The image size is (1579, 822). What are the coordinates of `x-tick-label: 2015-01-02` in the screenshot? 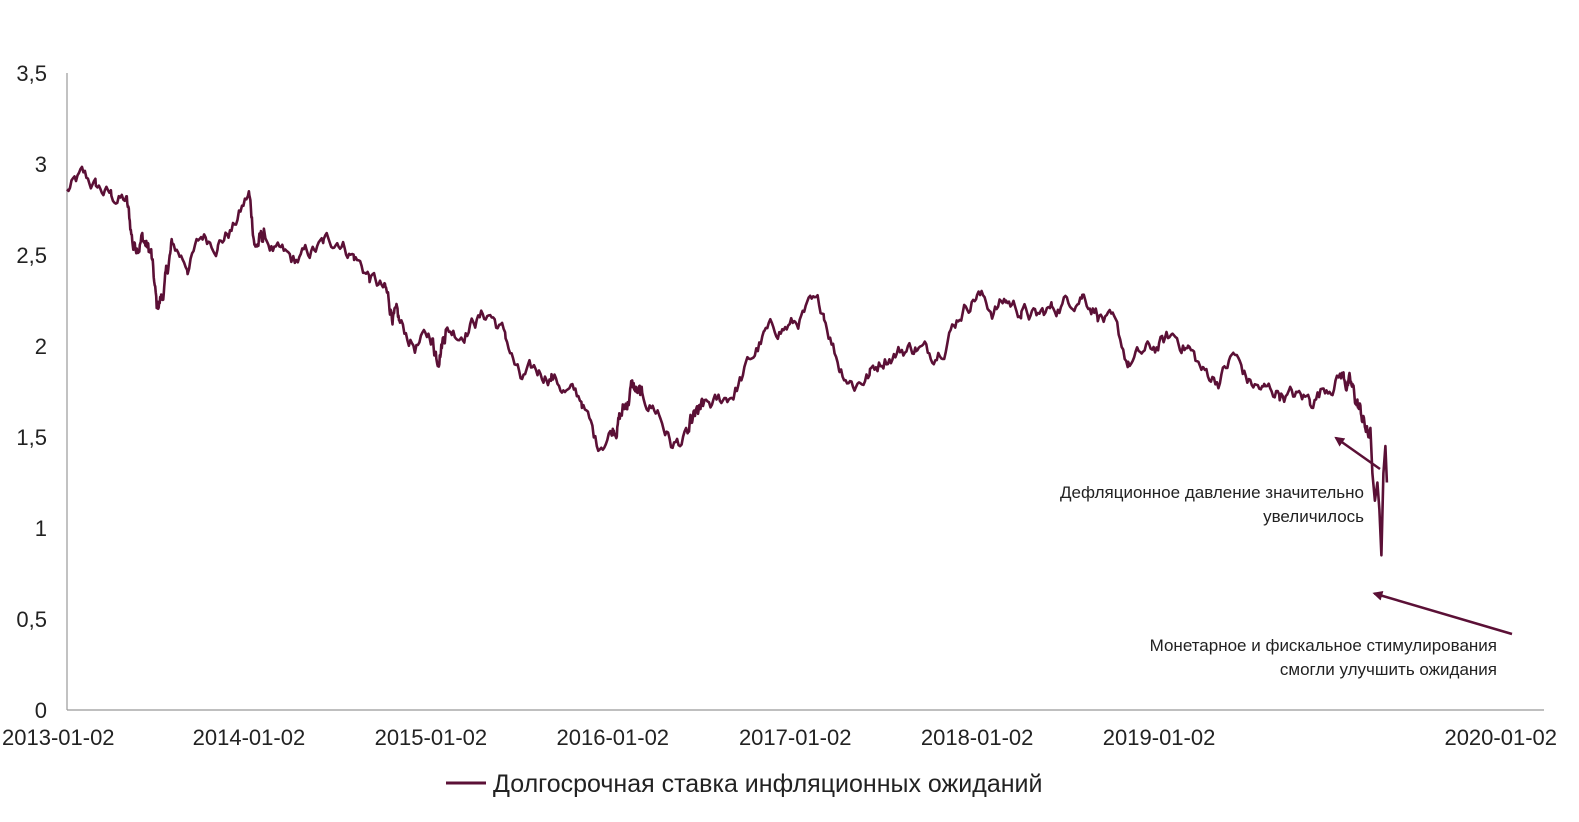 It's located at (431, 737).